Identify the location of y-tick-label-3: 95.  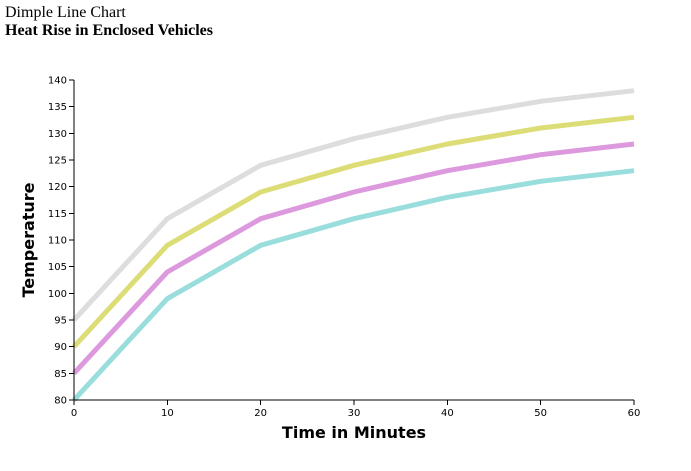
(60, 321).